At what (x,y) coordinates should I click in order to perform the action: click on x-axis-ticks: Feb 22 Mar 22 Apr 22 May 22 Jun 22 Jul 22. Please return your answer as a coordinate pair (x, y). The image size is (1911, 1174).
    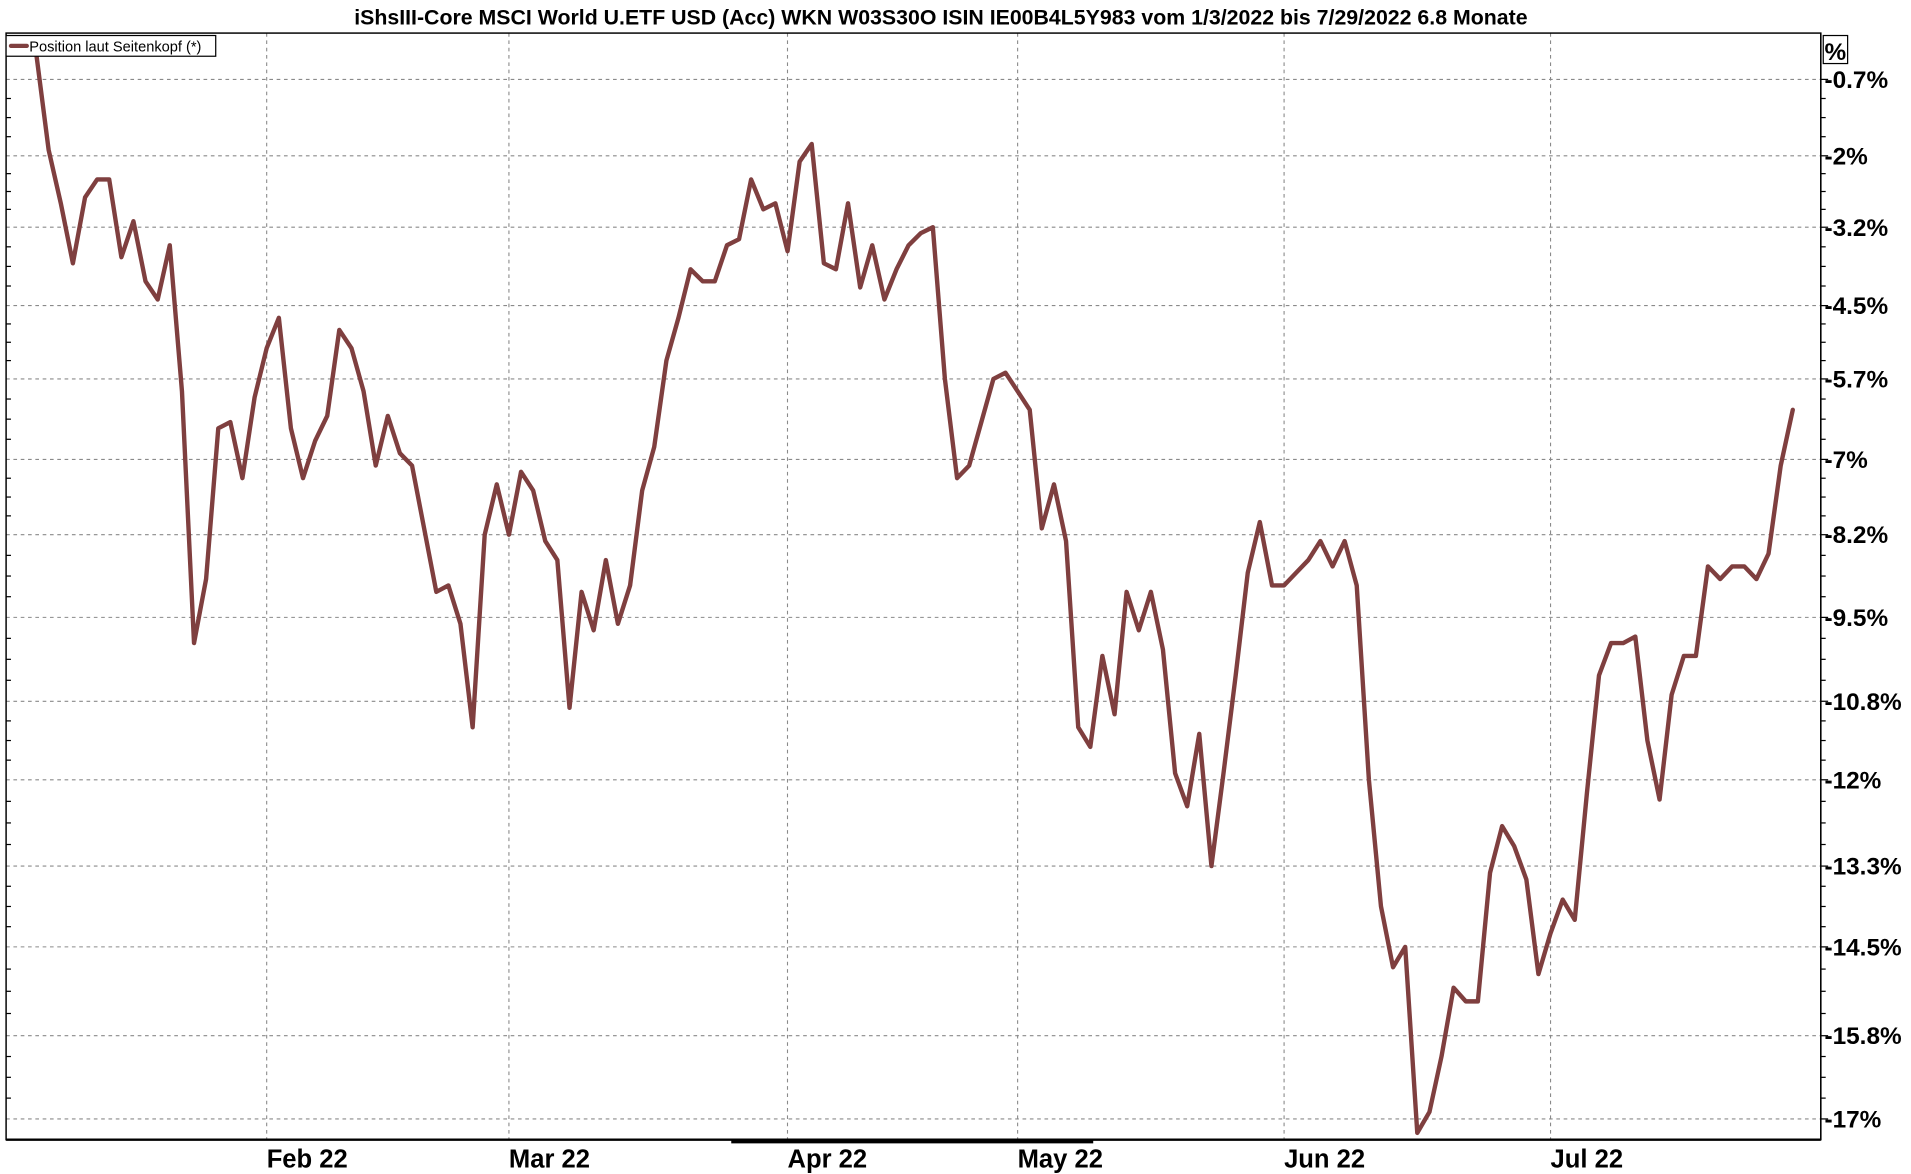
    Looking at the image, I should click on (945, 1160).